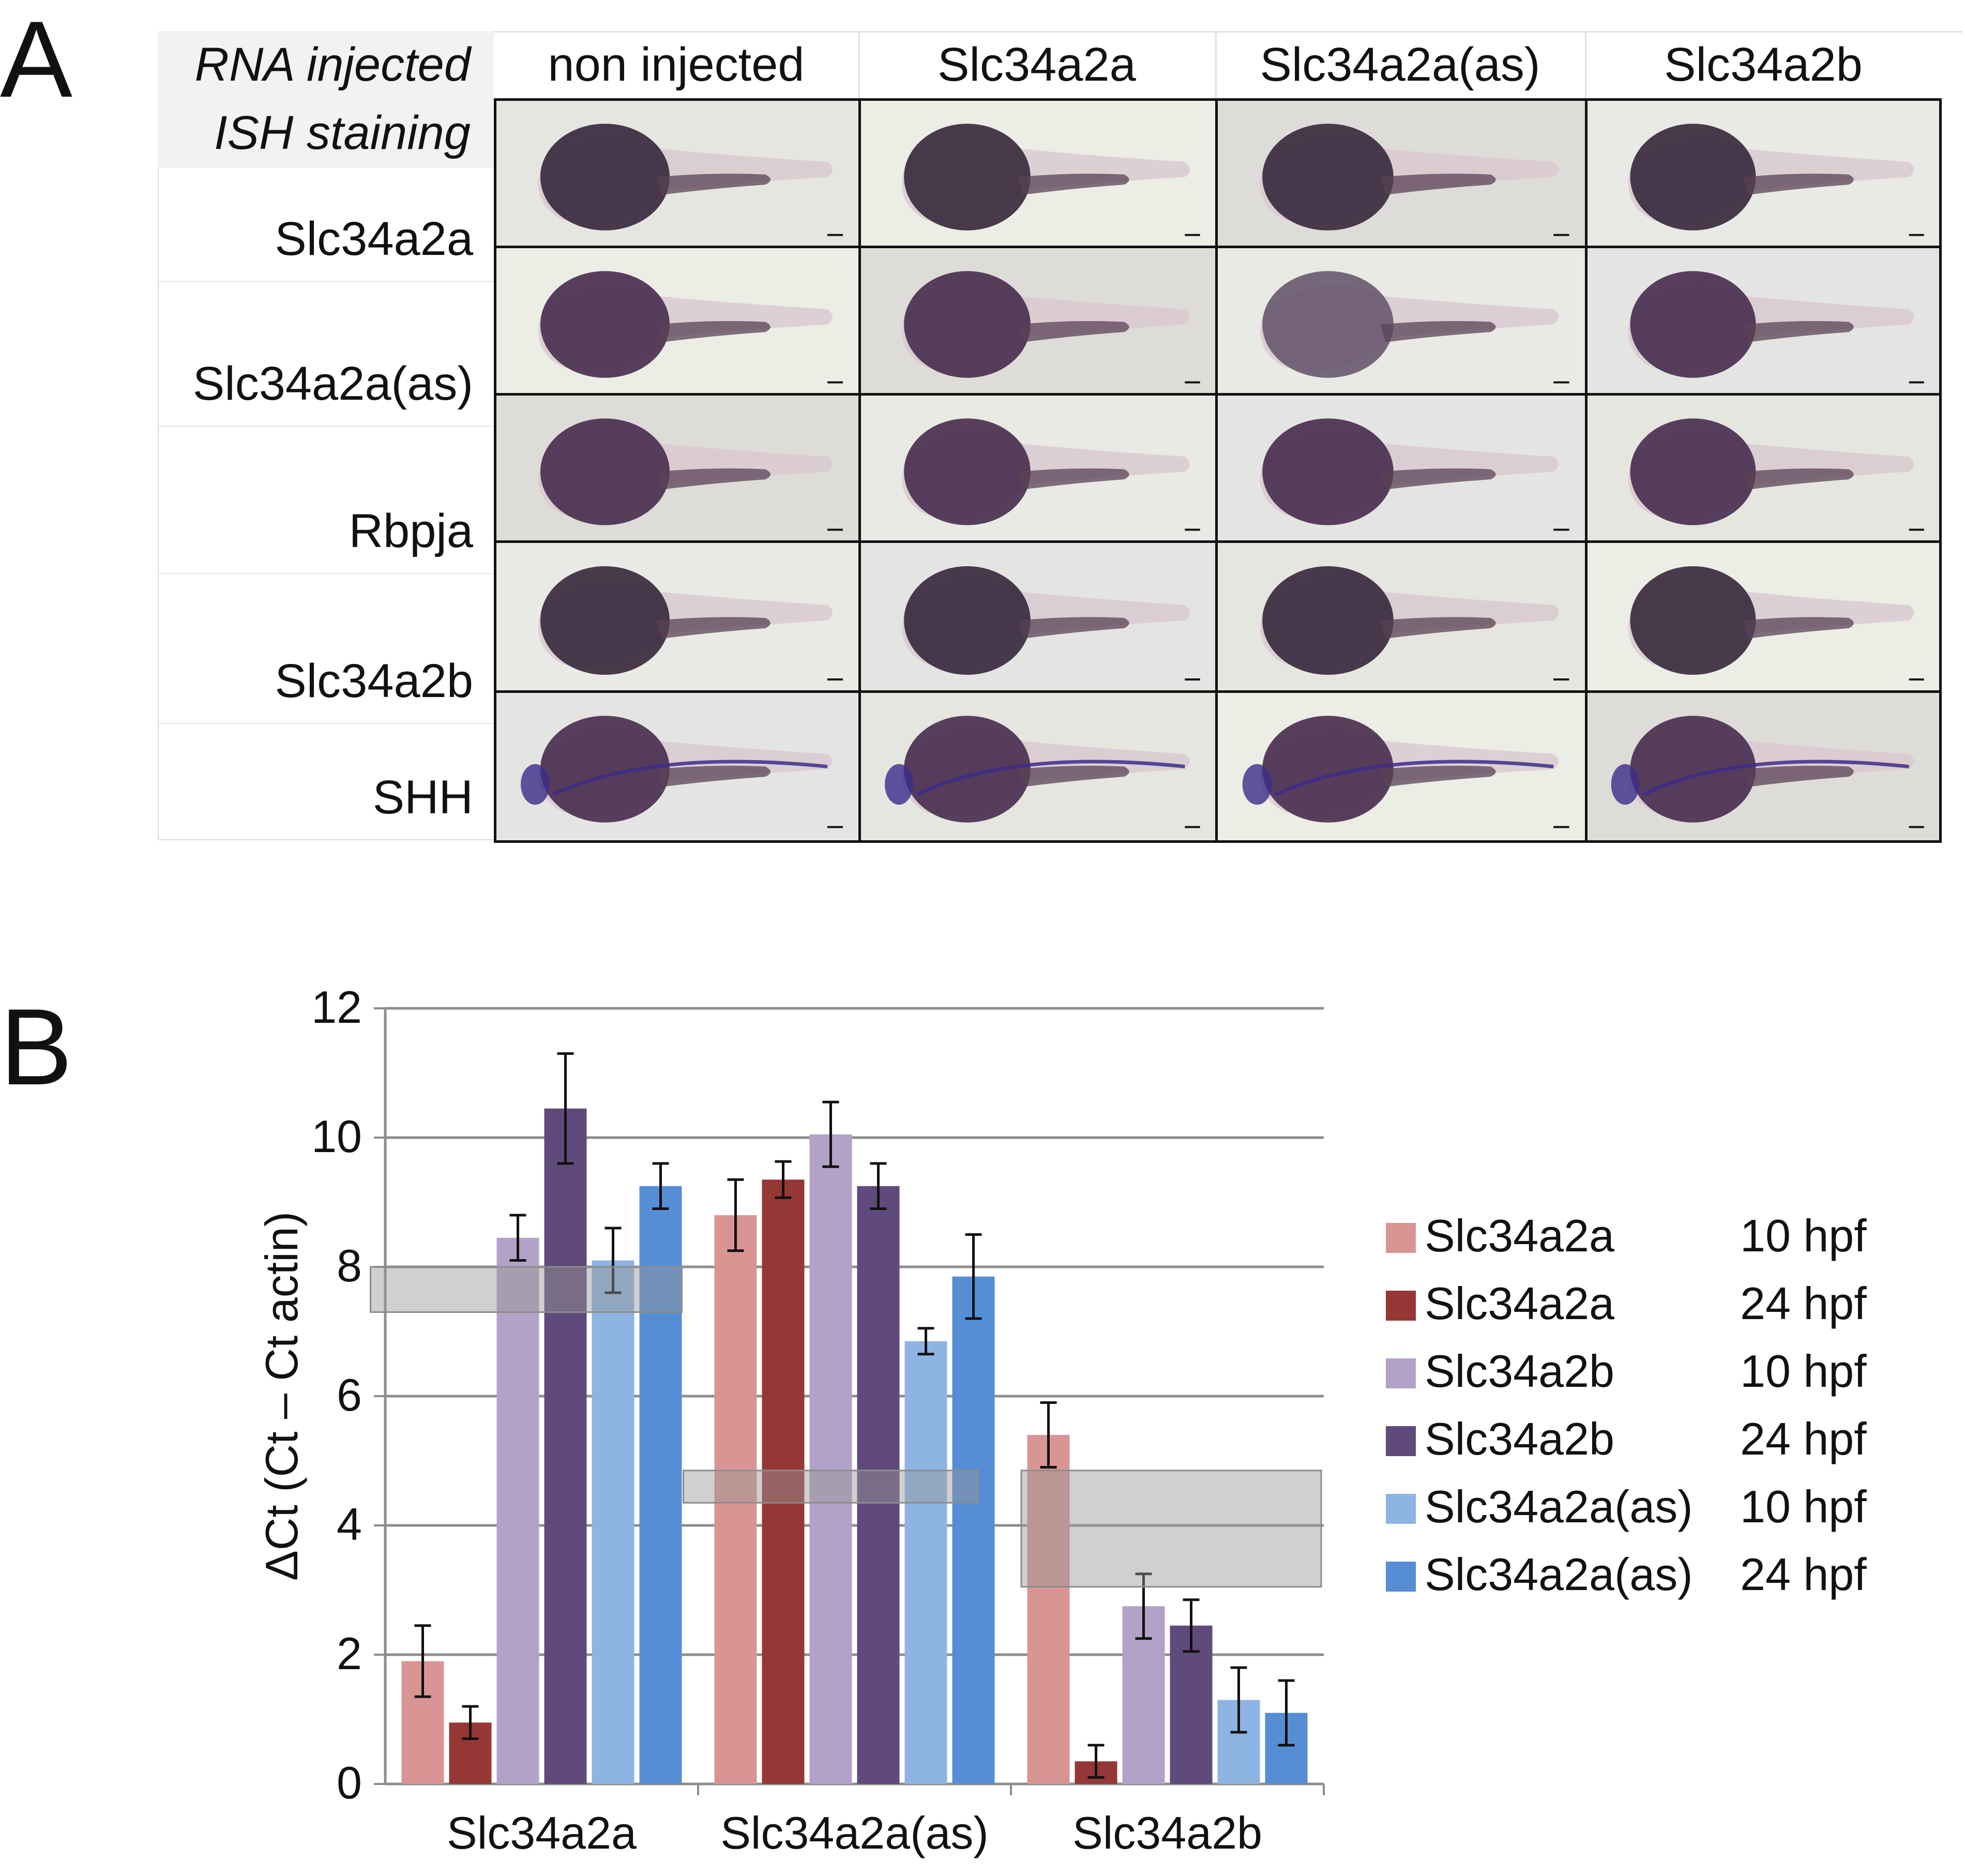  What do you see at coordinates (349, 1394) in the screenshot?
I see `y-tick-label: 6` at bounding box center [349, 1394].